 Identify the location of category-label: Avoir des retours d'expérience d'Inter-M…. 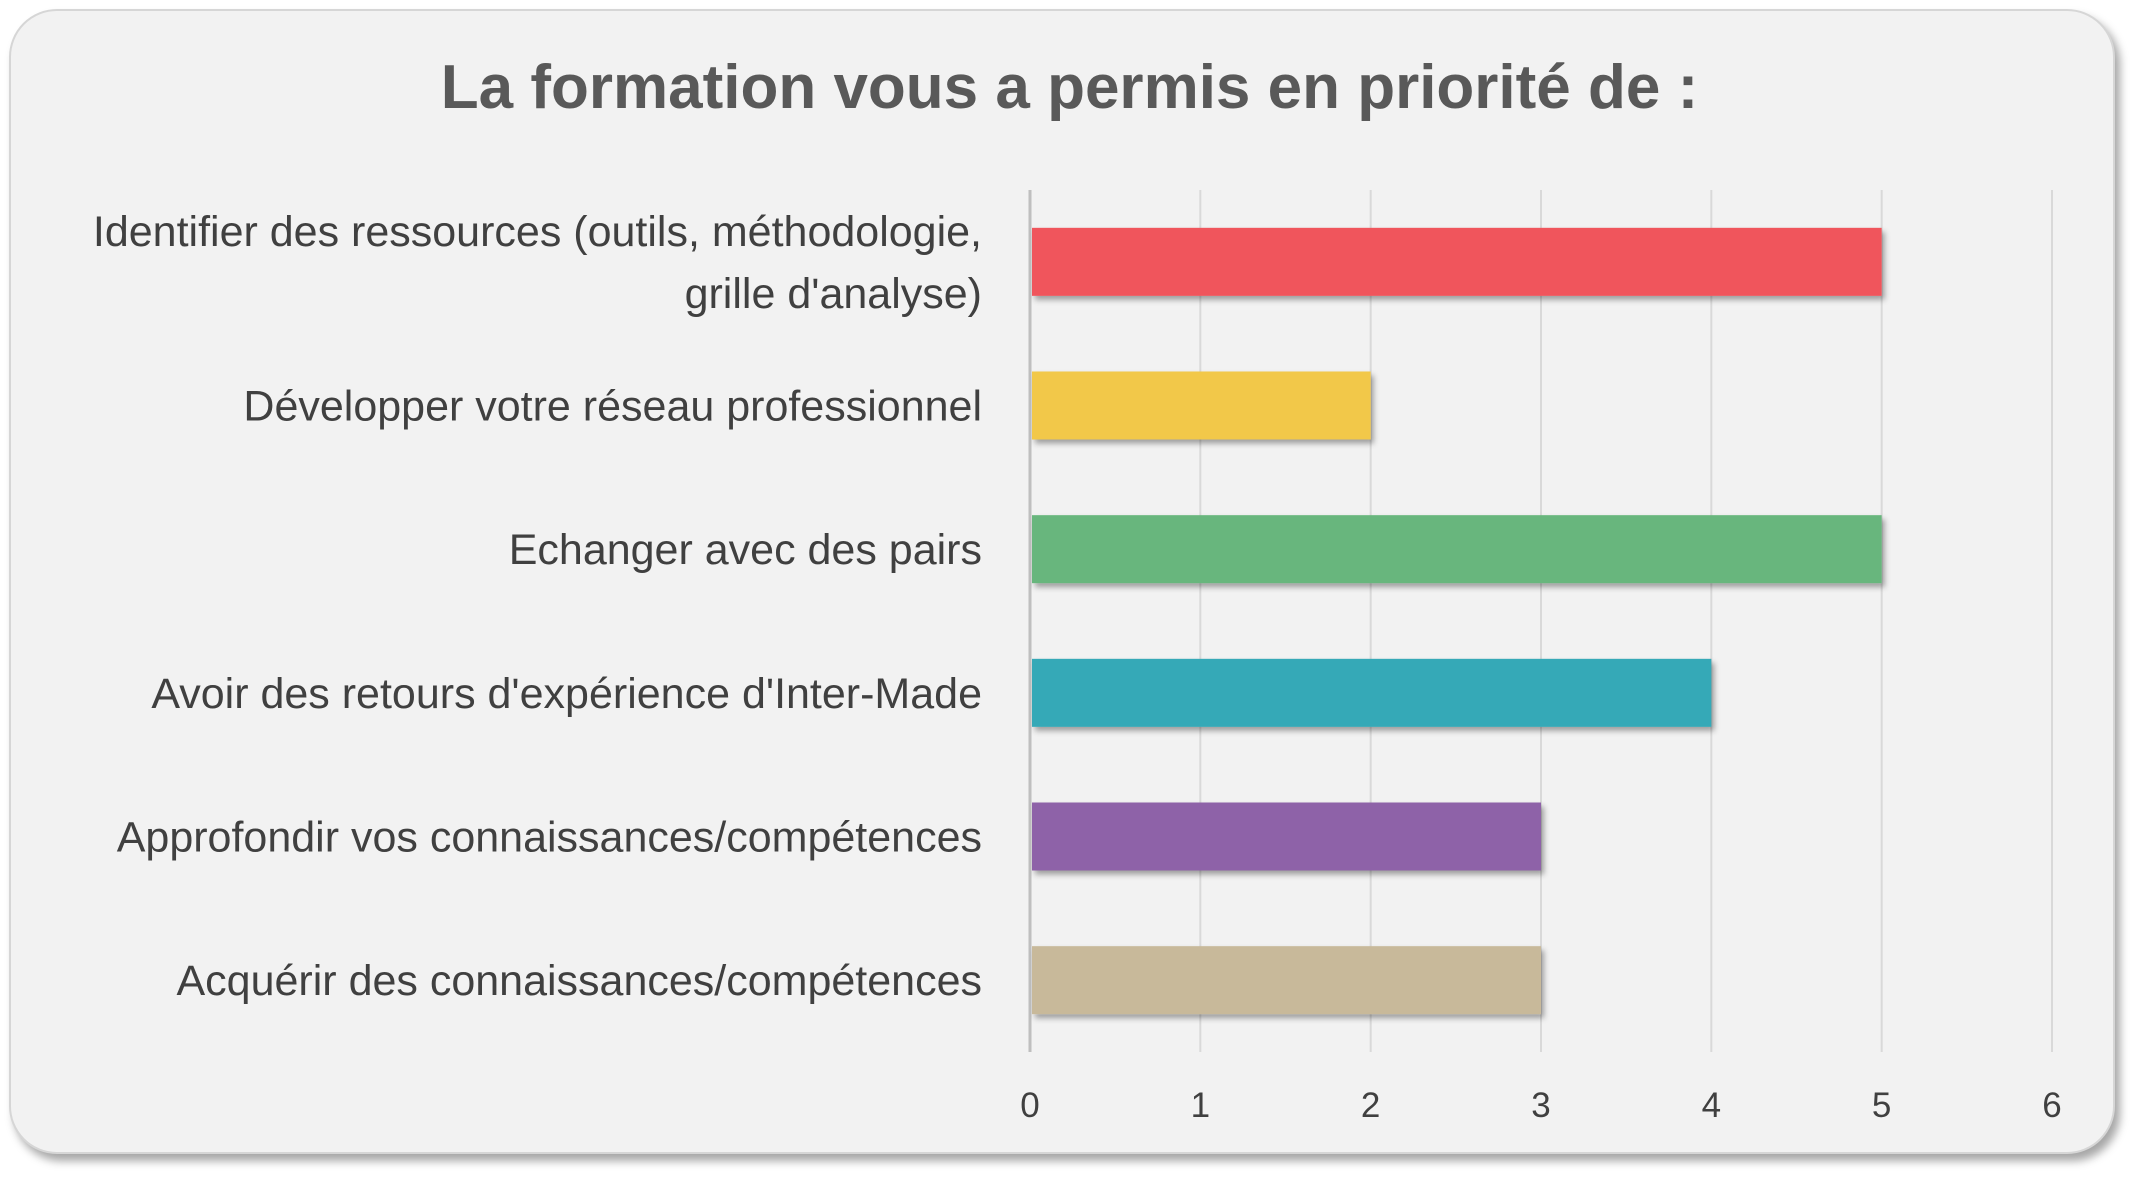
(566, 694).